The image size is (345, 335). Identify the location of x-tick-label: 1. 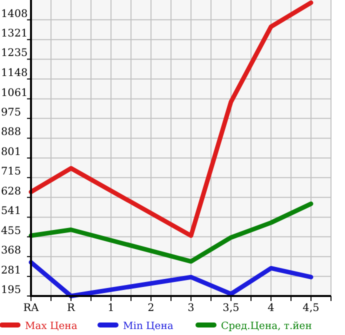
(111, 308).